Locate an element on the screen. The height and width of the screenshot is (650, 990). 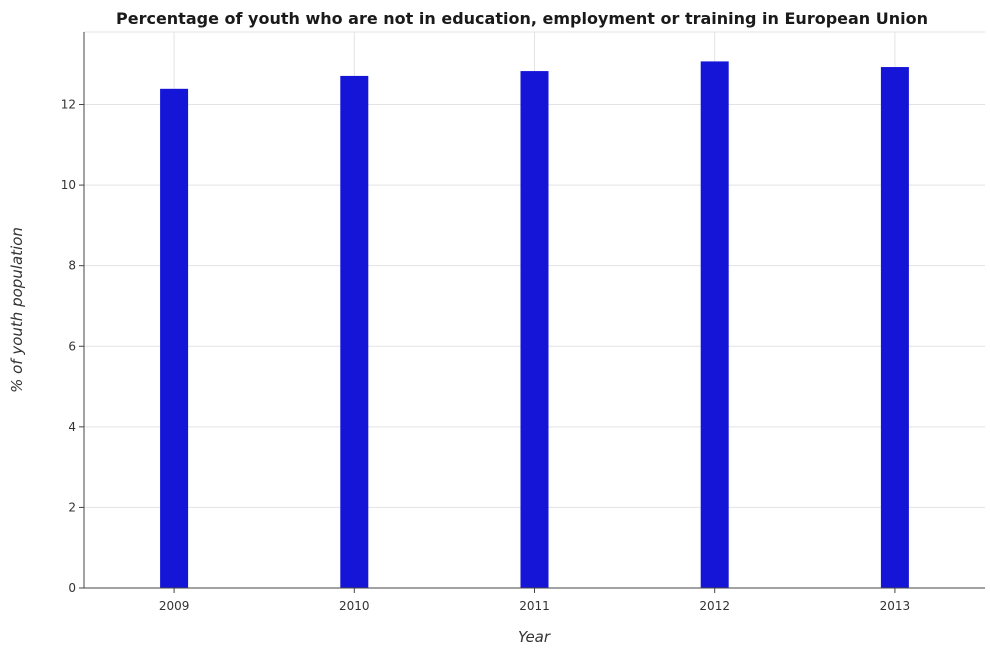
y-axis-label: % of youth population is located at coordinates (17, 310).